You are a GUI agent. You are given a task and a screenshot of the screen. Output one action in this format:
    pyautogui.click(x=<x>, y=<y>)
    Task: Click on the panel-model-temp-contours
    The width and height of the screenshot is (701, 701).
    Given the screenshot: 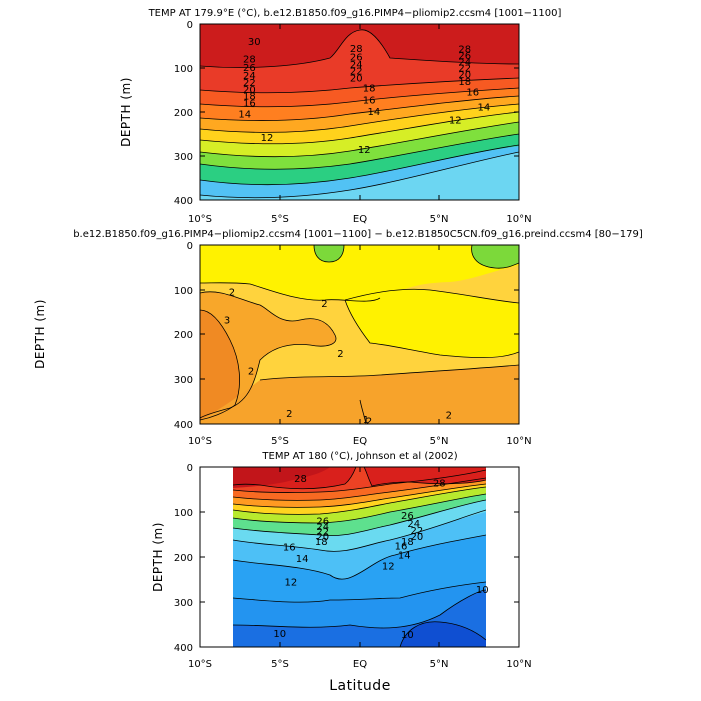 What is the action you would take?
    pyautogui.click(x=359, y=114)
    